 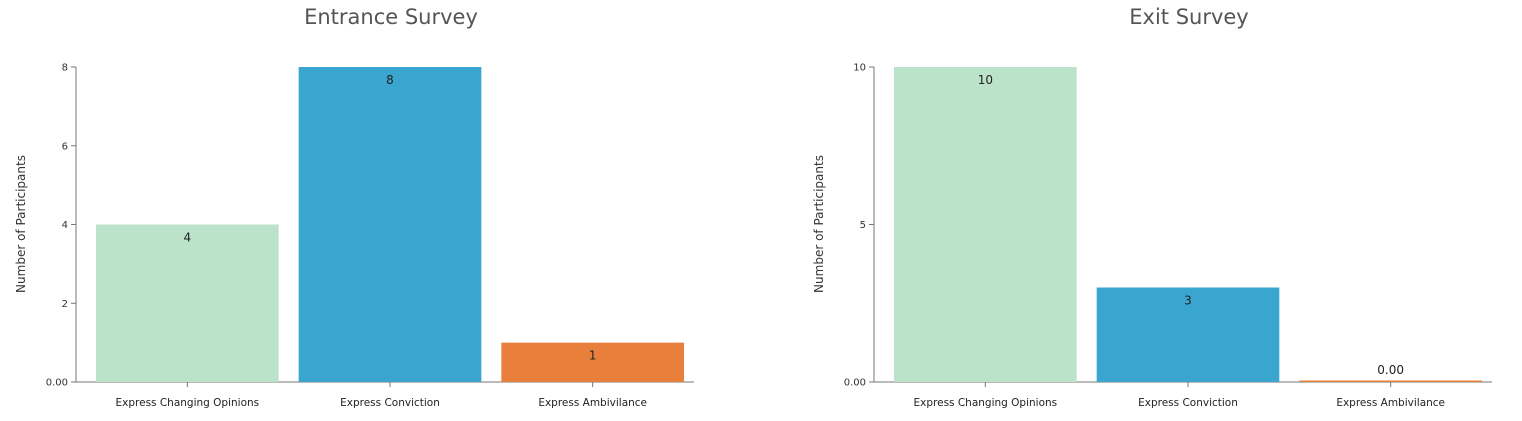 I want to click on data-label: 8, so click(x=390, y=80).